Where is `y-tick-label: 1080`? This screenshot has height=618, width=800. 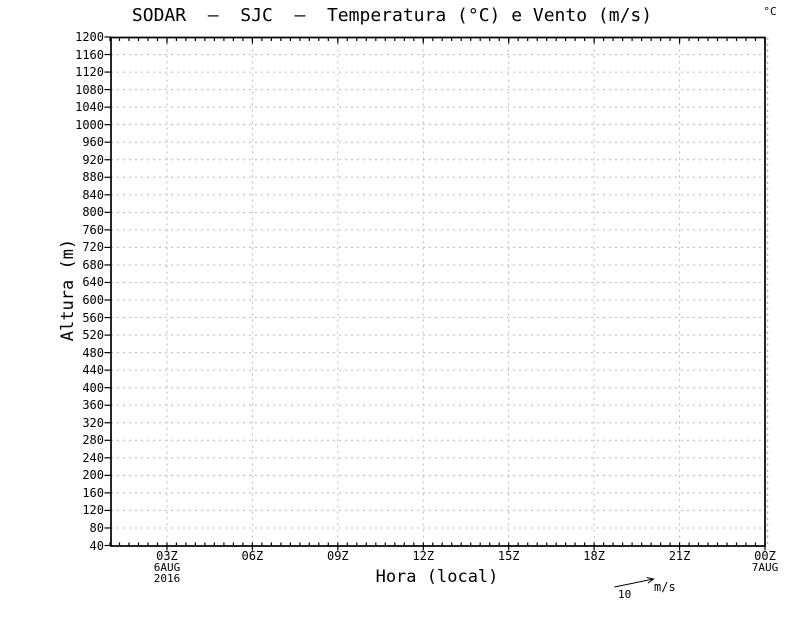
y-tick-label: 1080 is located at coordinates (89, 89).